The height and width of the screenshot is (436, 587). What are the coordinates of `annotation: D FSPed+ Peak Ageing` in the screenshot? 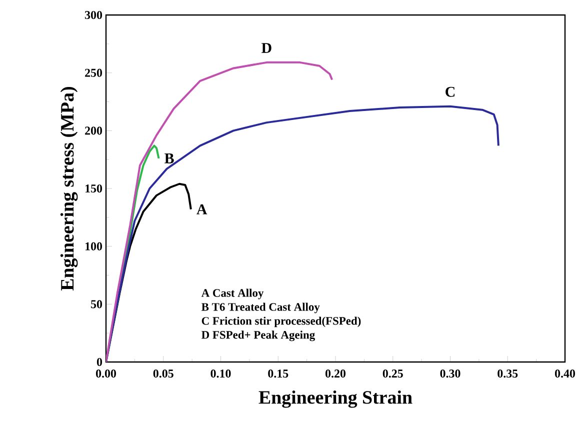 It's located at (258, 336).